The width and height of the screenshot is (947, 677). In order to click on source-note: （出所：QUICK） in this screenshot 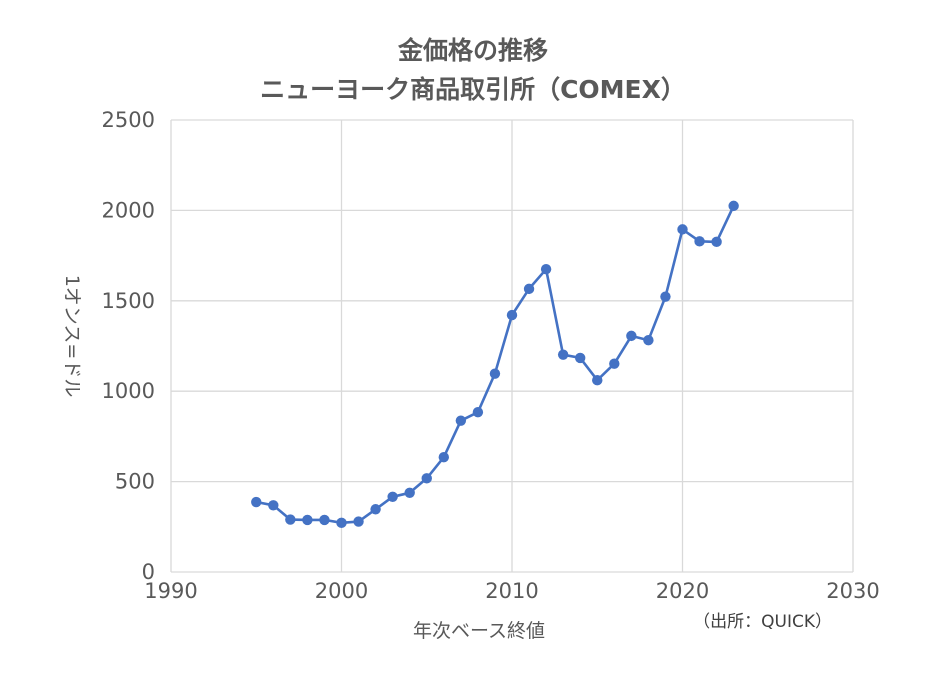, I will do `click(762, 622)`.